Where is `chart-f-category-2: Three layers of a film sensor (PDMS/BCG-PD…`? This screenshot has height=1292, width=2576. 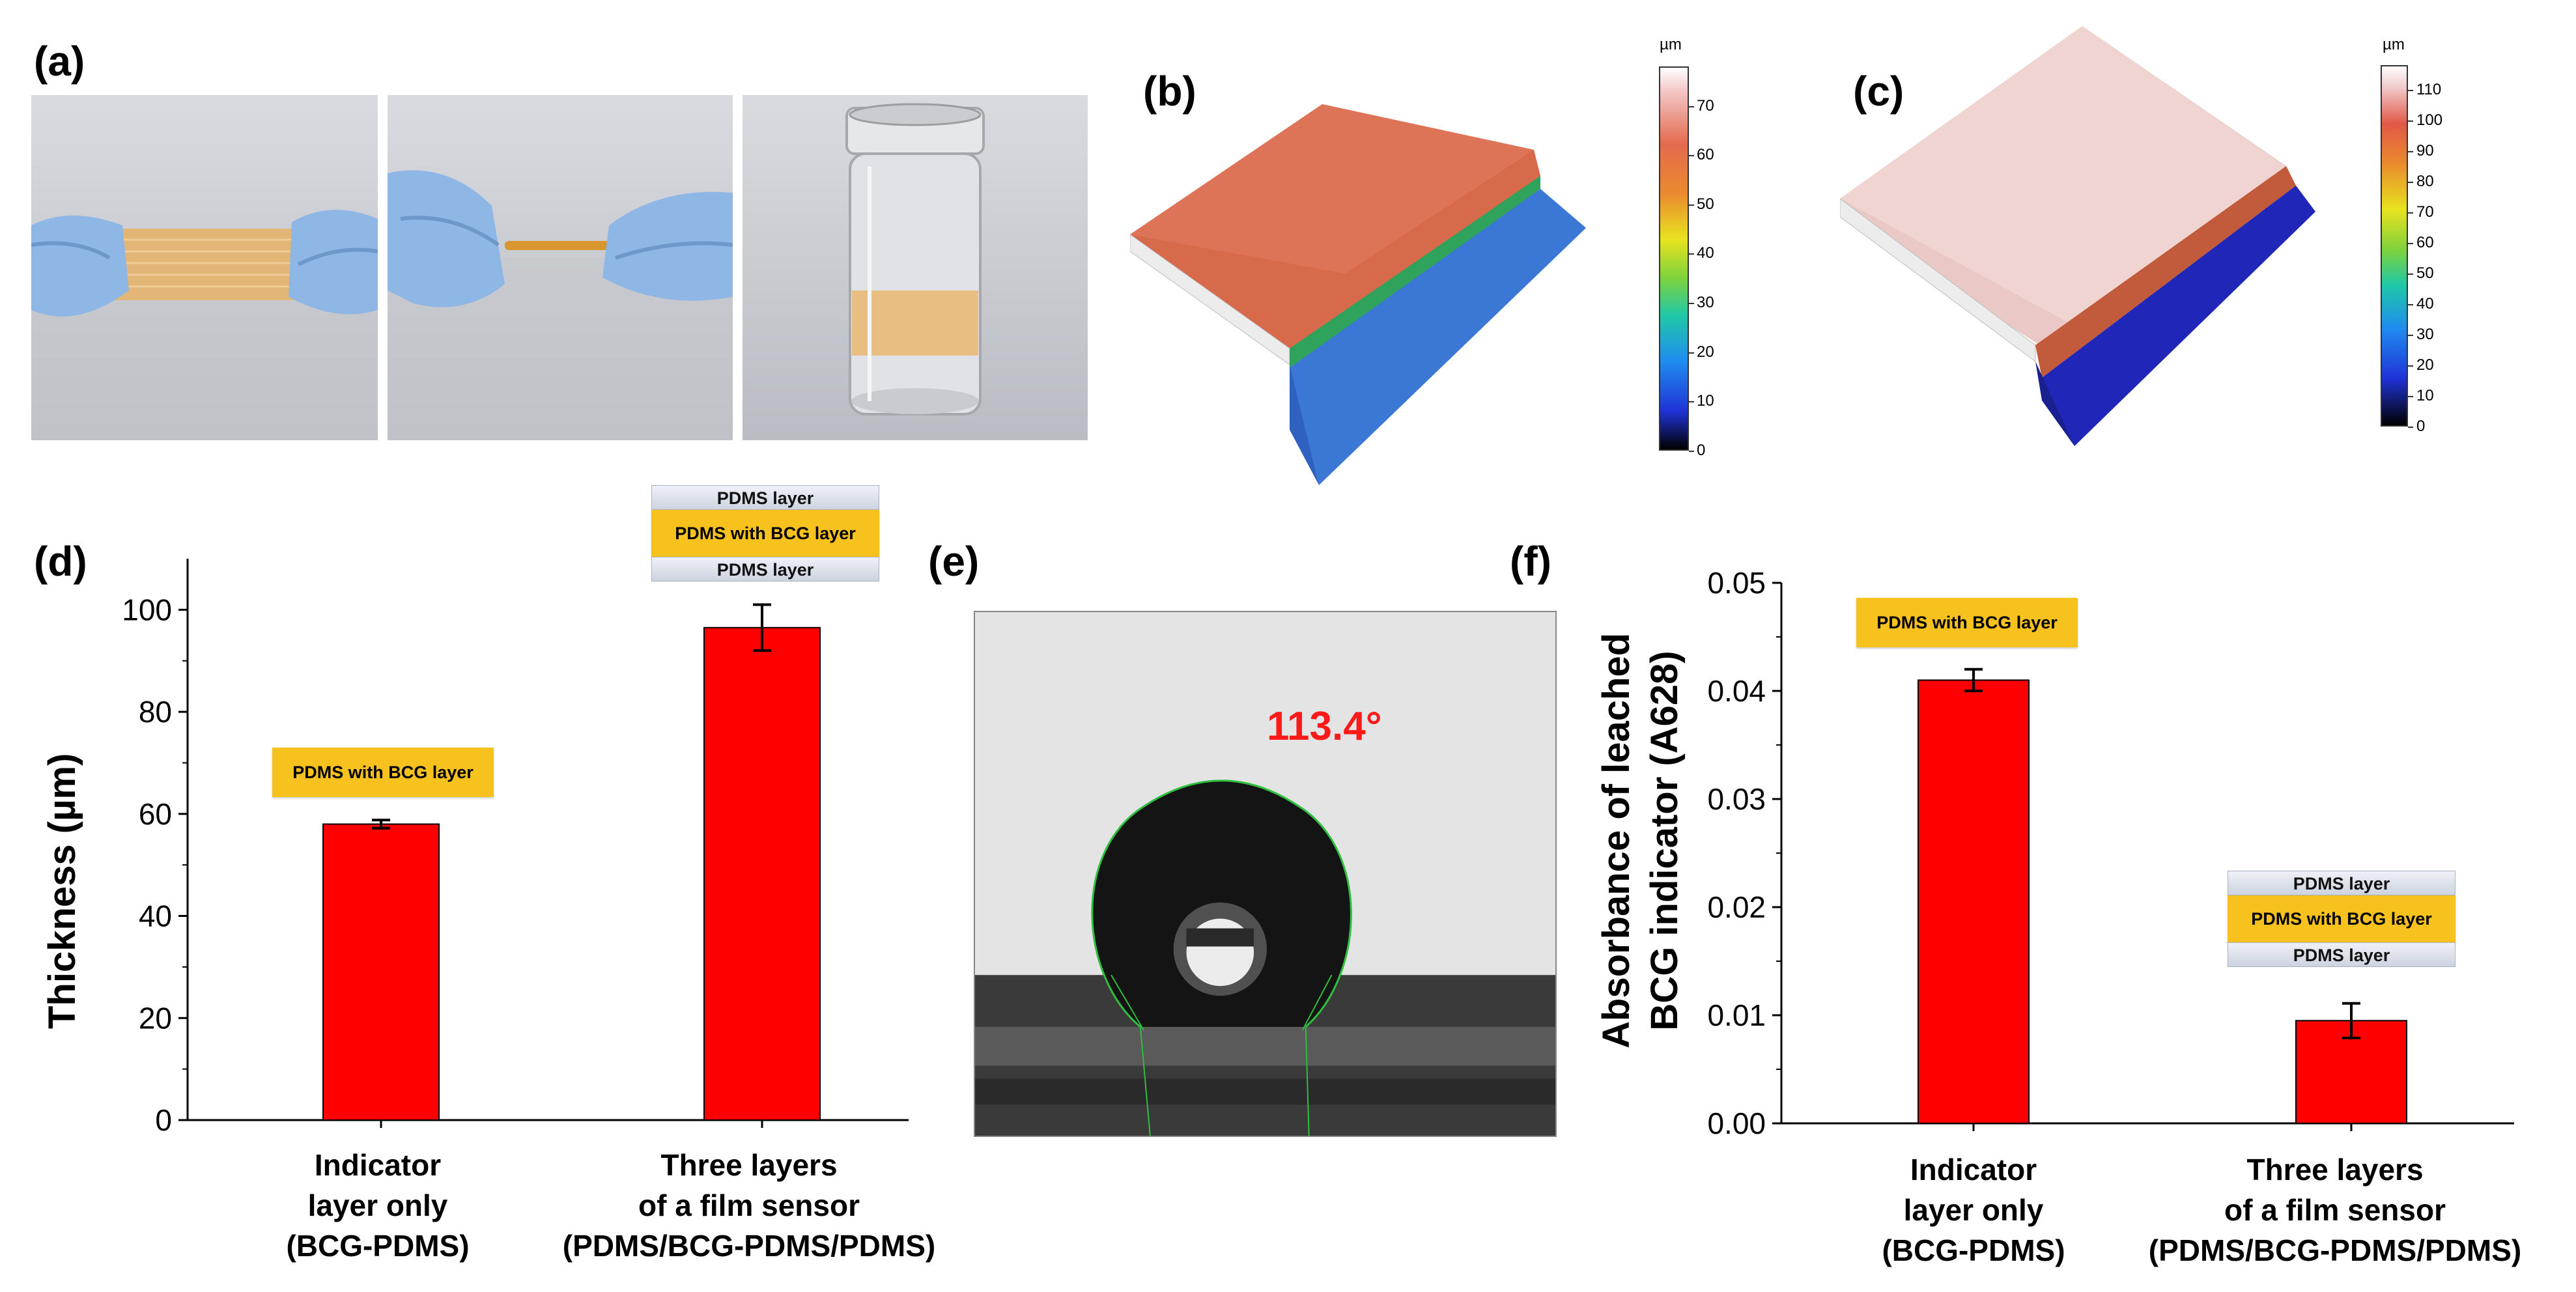 chart-f-category-2: Three layers of a film sensor (PDMS/BCG-PD… is located at coordinates (2335, 1210).